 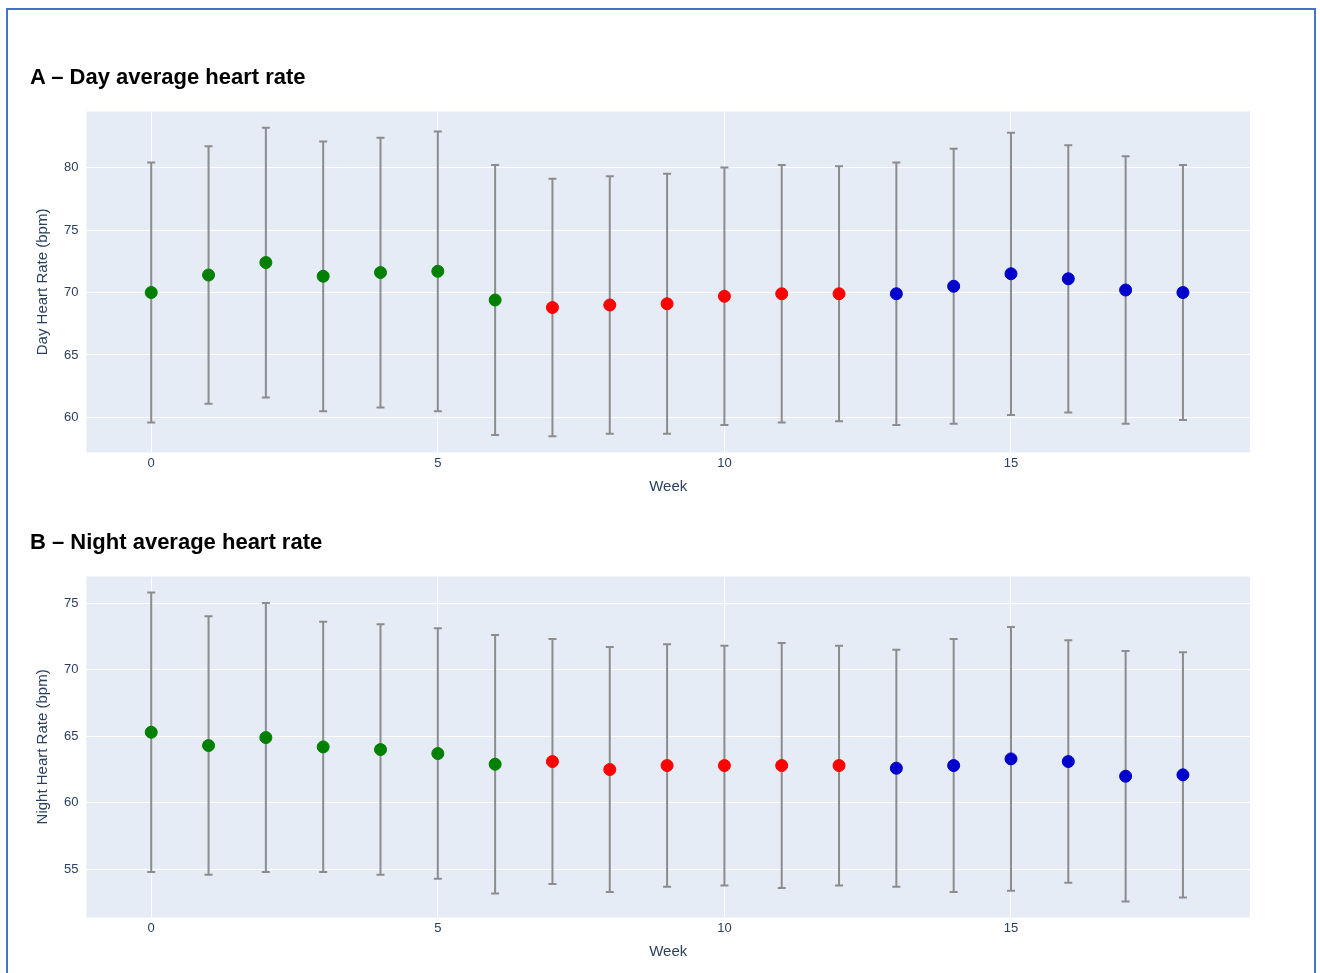 What do you see at coordinates (71, 167) in the screenshot?
I see `y-tick-label: 80` at bounding box center [71, 167].